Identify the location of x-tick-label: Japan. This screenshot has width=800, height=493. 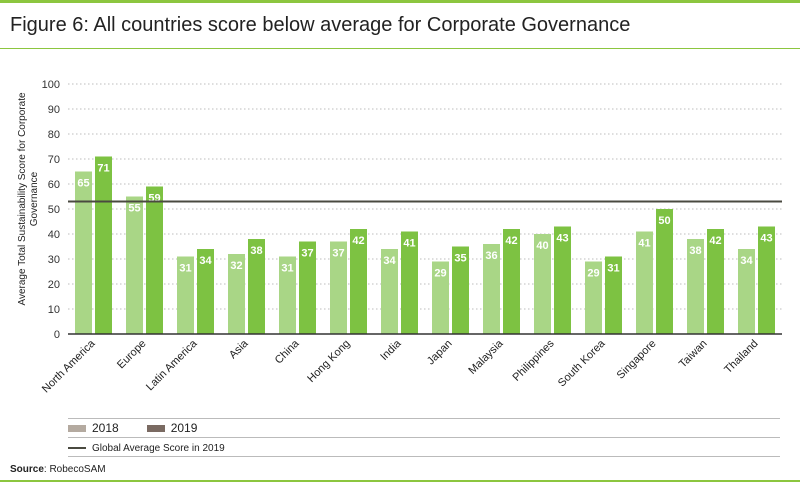
(440, 353).